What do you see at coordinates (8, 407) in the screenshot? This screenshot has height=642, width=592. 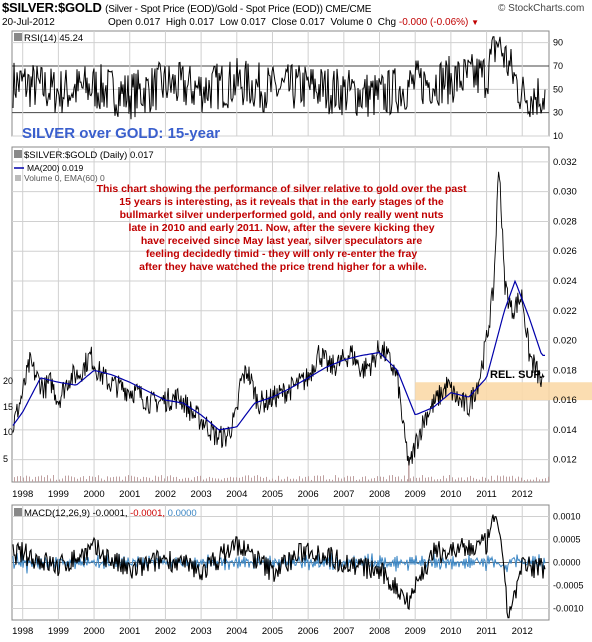 I see `volume-tick-label: 15` at bounding box center [8, 407].